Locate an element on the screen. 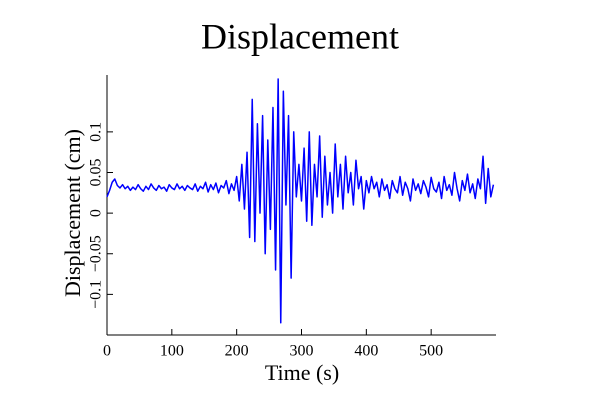 The height and width of the screenshot is (400, 600). x-tick-label: 200 is located at coordinates (237, 351).